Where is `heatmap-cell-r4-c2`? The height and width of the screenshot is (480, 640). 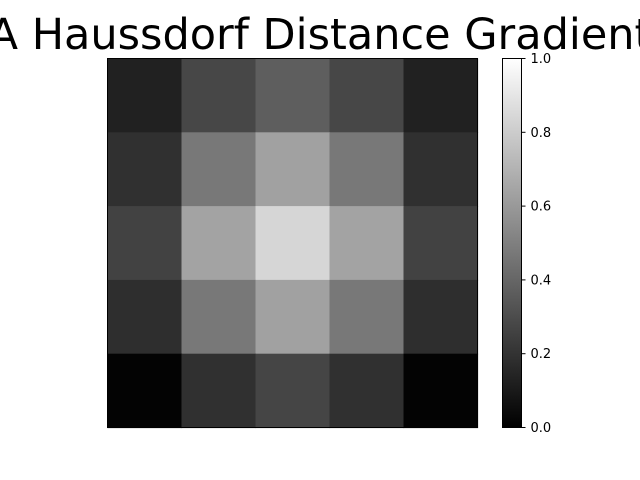 heatmap-cell-r4-c2 is located at coordinates (293, 391).